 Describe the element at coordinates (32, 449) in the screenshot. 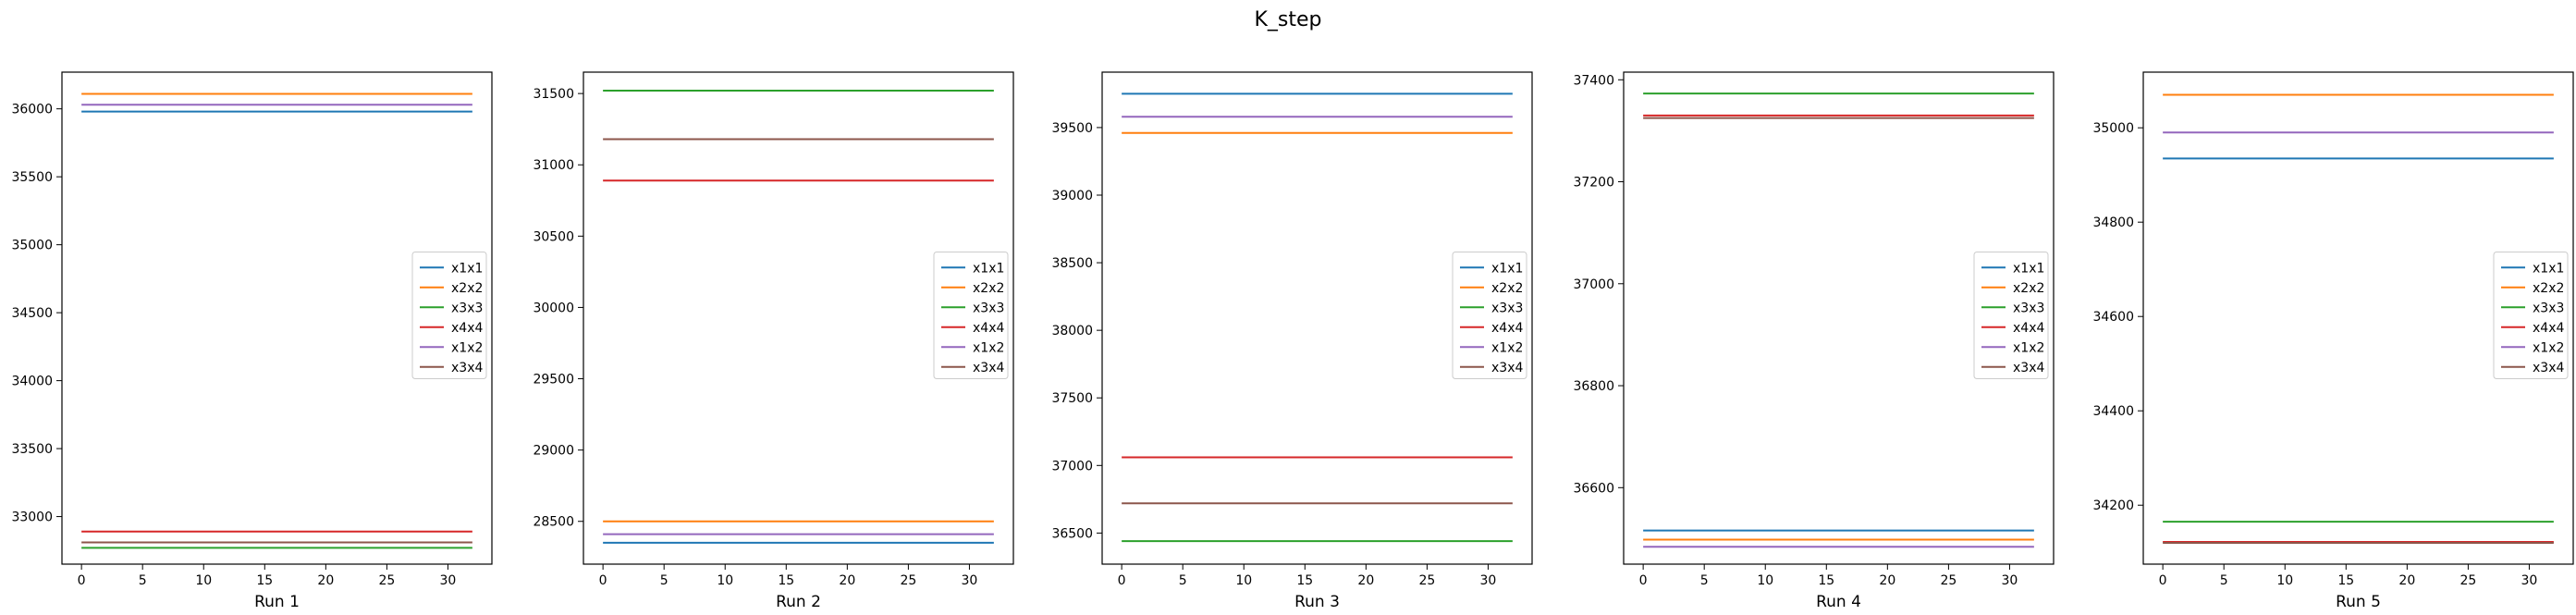

I see `y-tick-label: 33500` at that location.